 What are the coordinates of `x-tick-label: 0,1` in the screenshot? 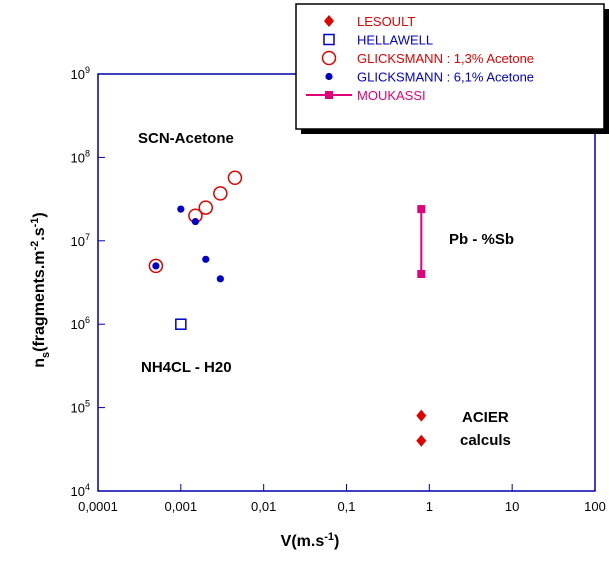 It's located at (346, 506).